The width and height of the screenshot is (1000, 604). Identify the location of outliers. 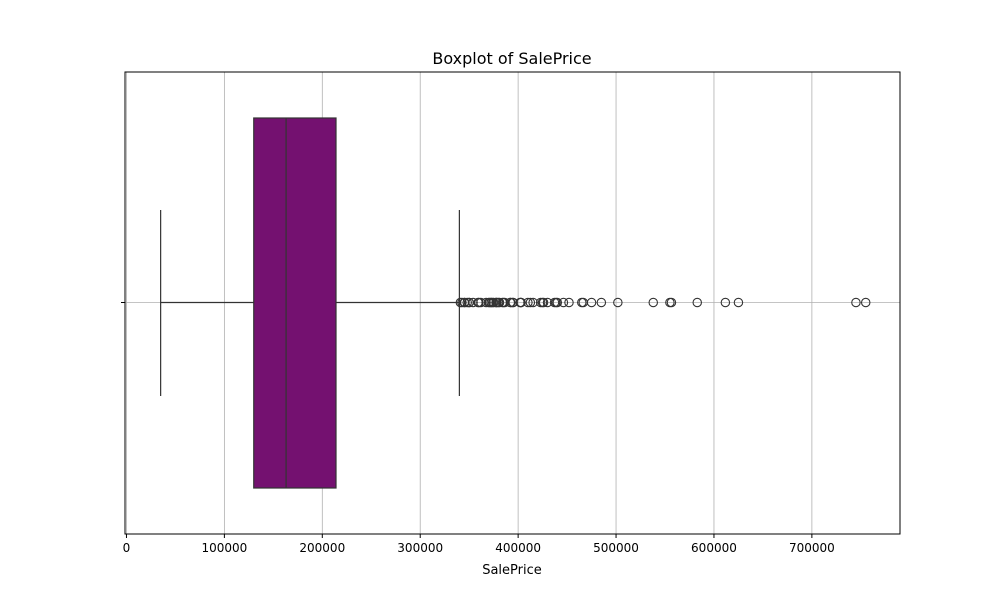
(663, 302).